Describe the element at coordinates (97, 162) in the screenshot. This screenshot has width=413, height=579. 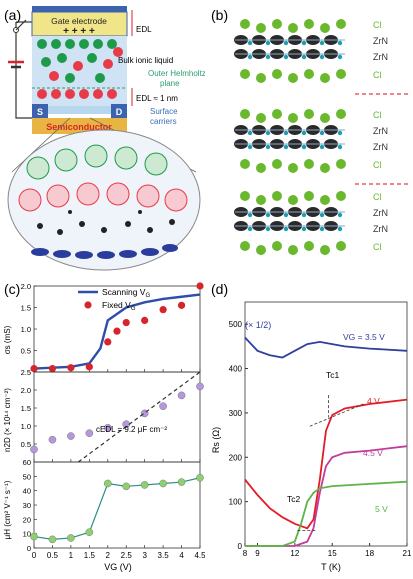
I see `zoom-anions` at that location.